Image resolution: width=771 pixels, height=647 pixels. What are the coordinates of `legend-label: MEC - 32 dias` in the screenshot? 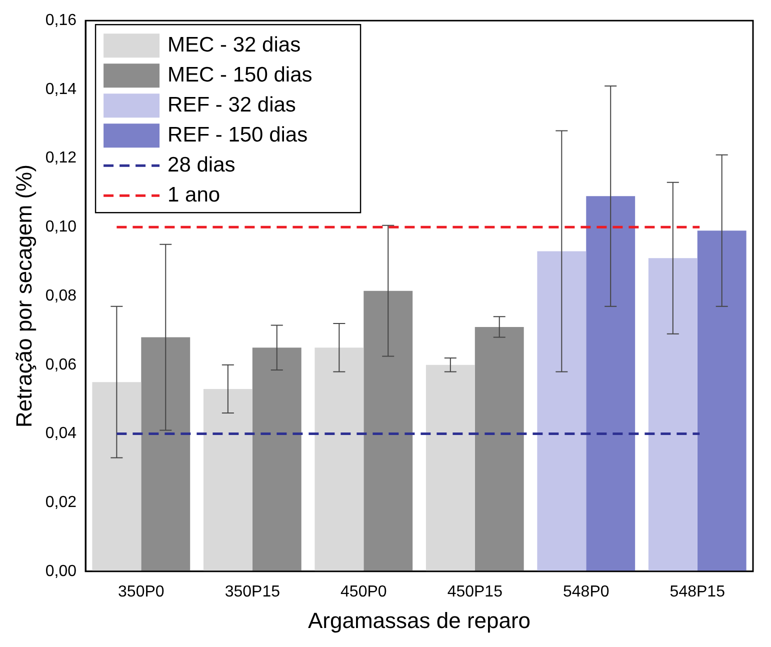 It's located at (234, 44).